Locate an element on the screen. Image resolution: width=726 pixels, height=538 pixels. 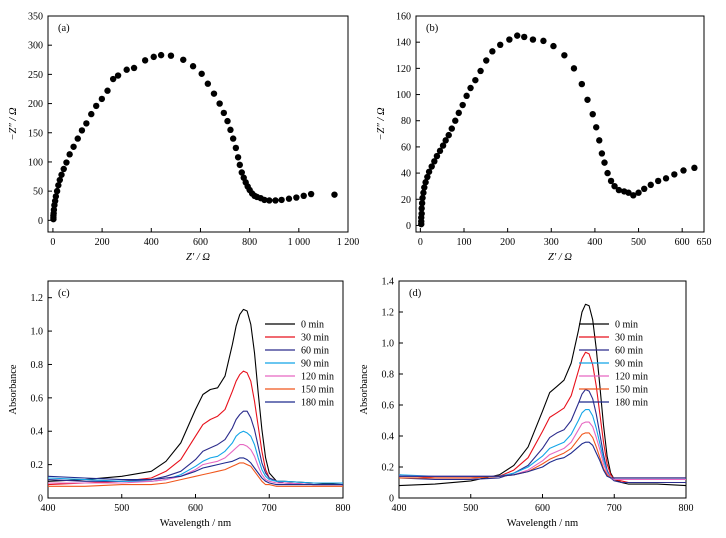
y-tick-label: 80 is located at coordinates (406, 121).